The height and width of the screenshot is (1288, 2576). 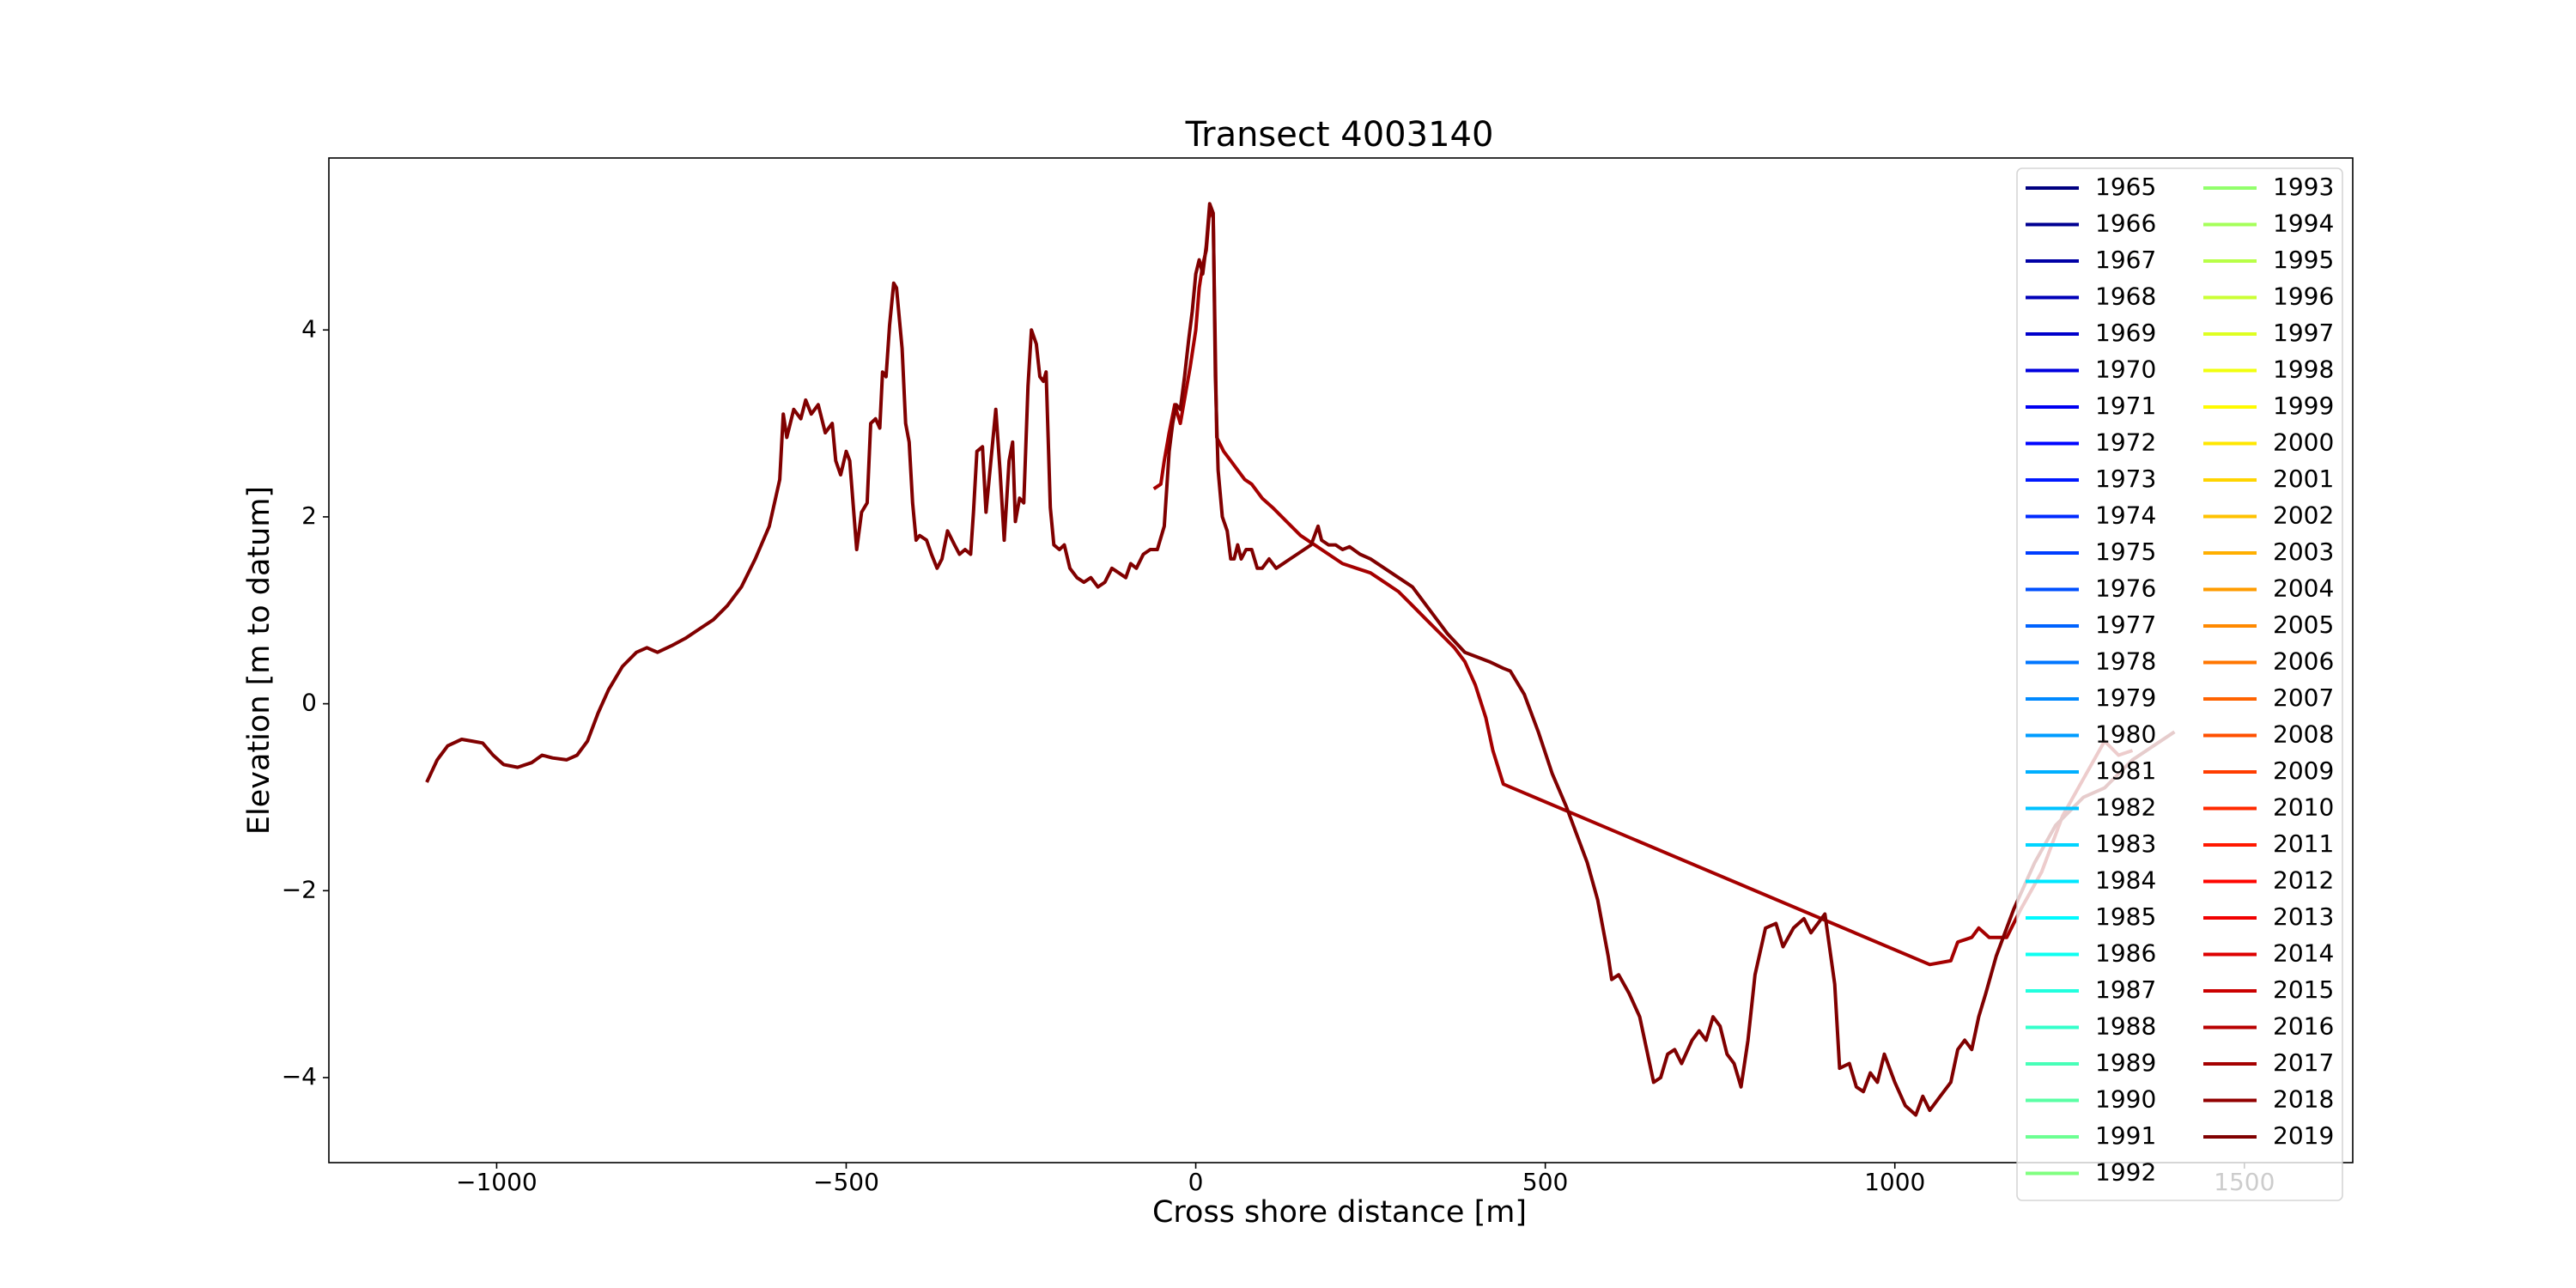 I want to click on legend-label: 2007, so click(x=2303, y=697).